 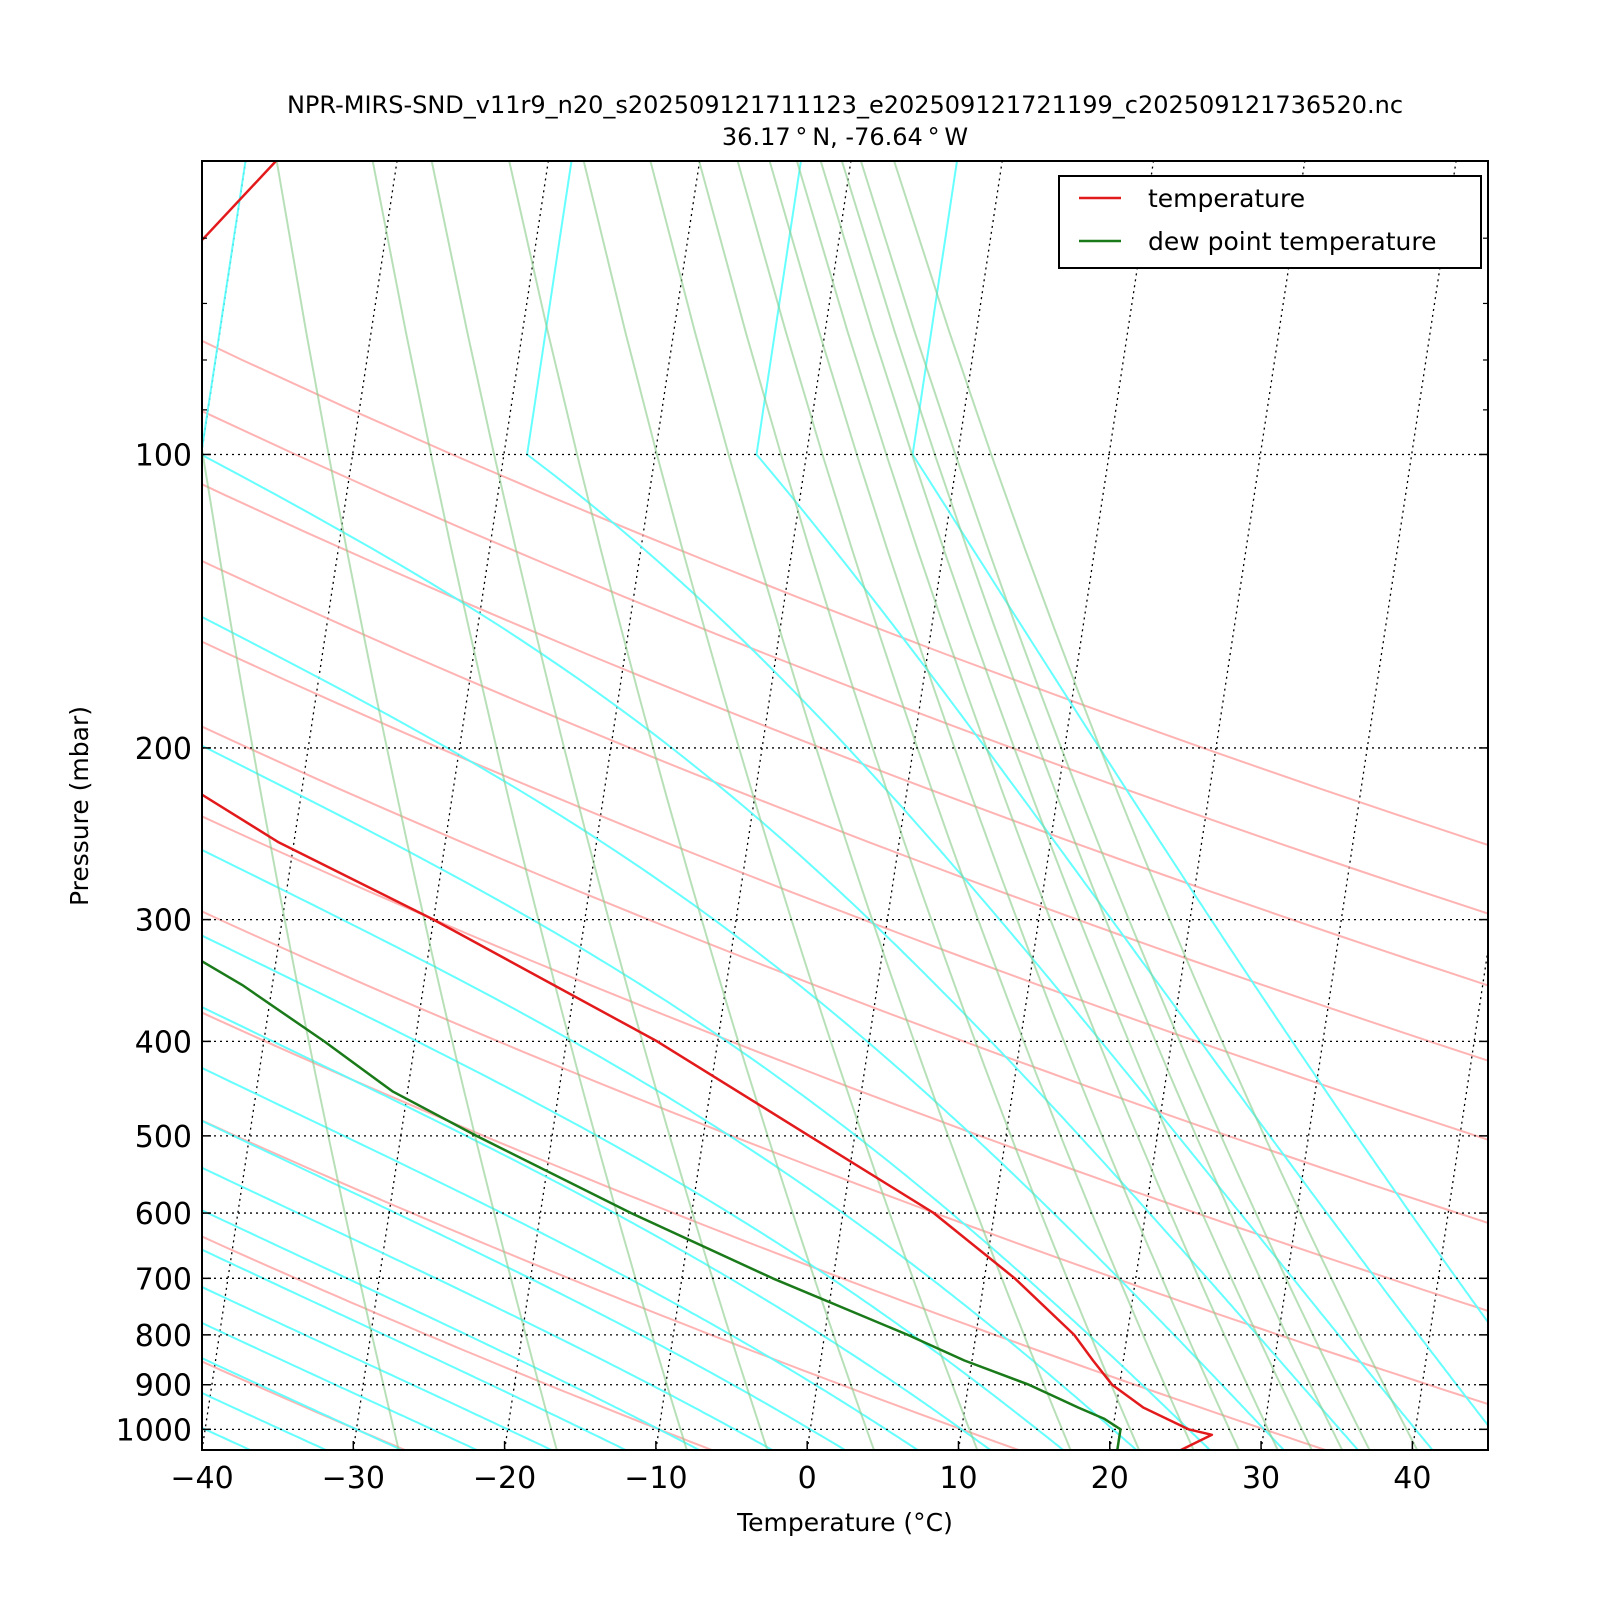 What do you see at coordinates (163, 1214) in the screenshot?
I see `y-tick-label: 600` at bounding box center [163, 1214].